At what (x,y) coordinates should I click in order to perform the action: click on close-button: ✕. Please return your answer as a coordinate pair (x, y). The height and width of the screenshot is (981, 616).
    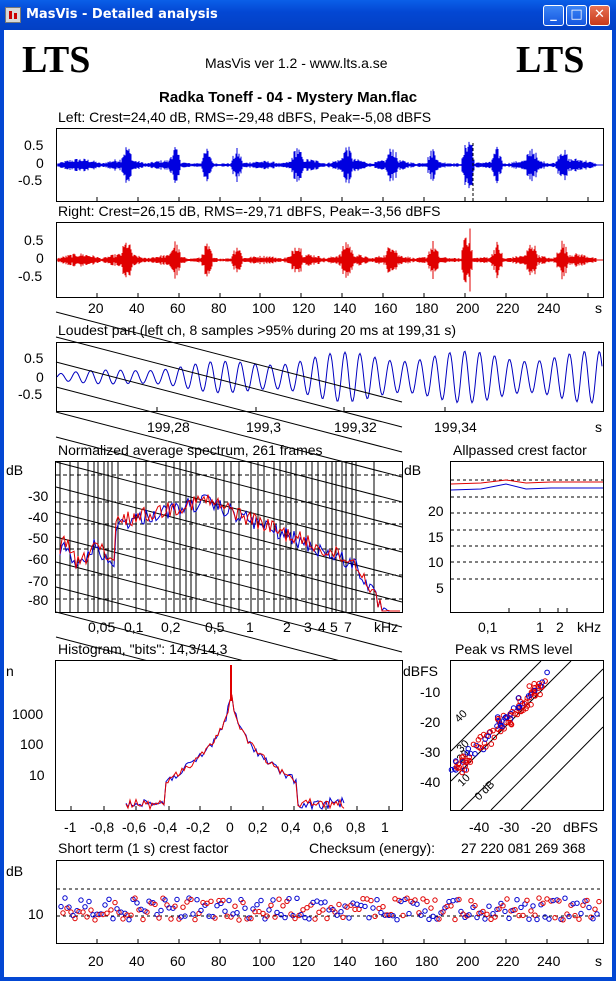
    Looking at the image, I should click on (599, 15).